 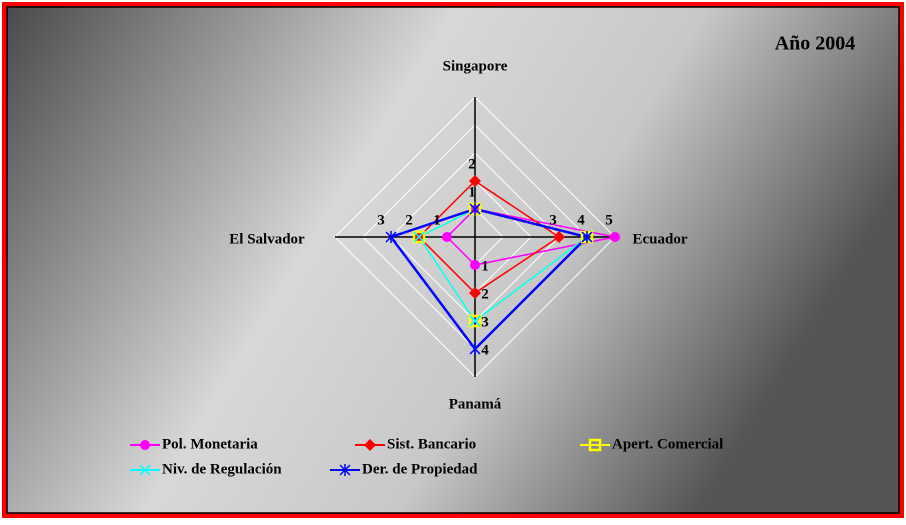 I want to click on legend-label: Der. de Propiedad, so click(x=420, y=469).